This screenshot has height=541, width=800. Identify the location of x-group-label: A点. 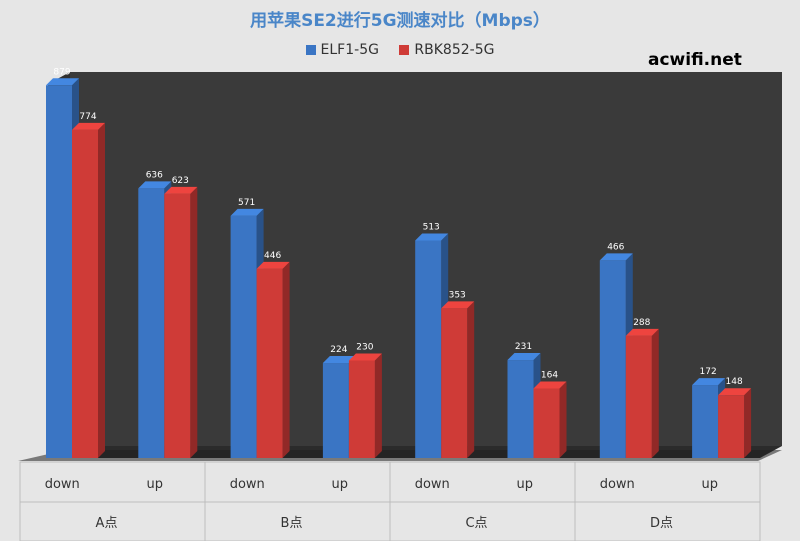
(107, 523).